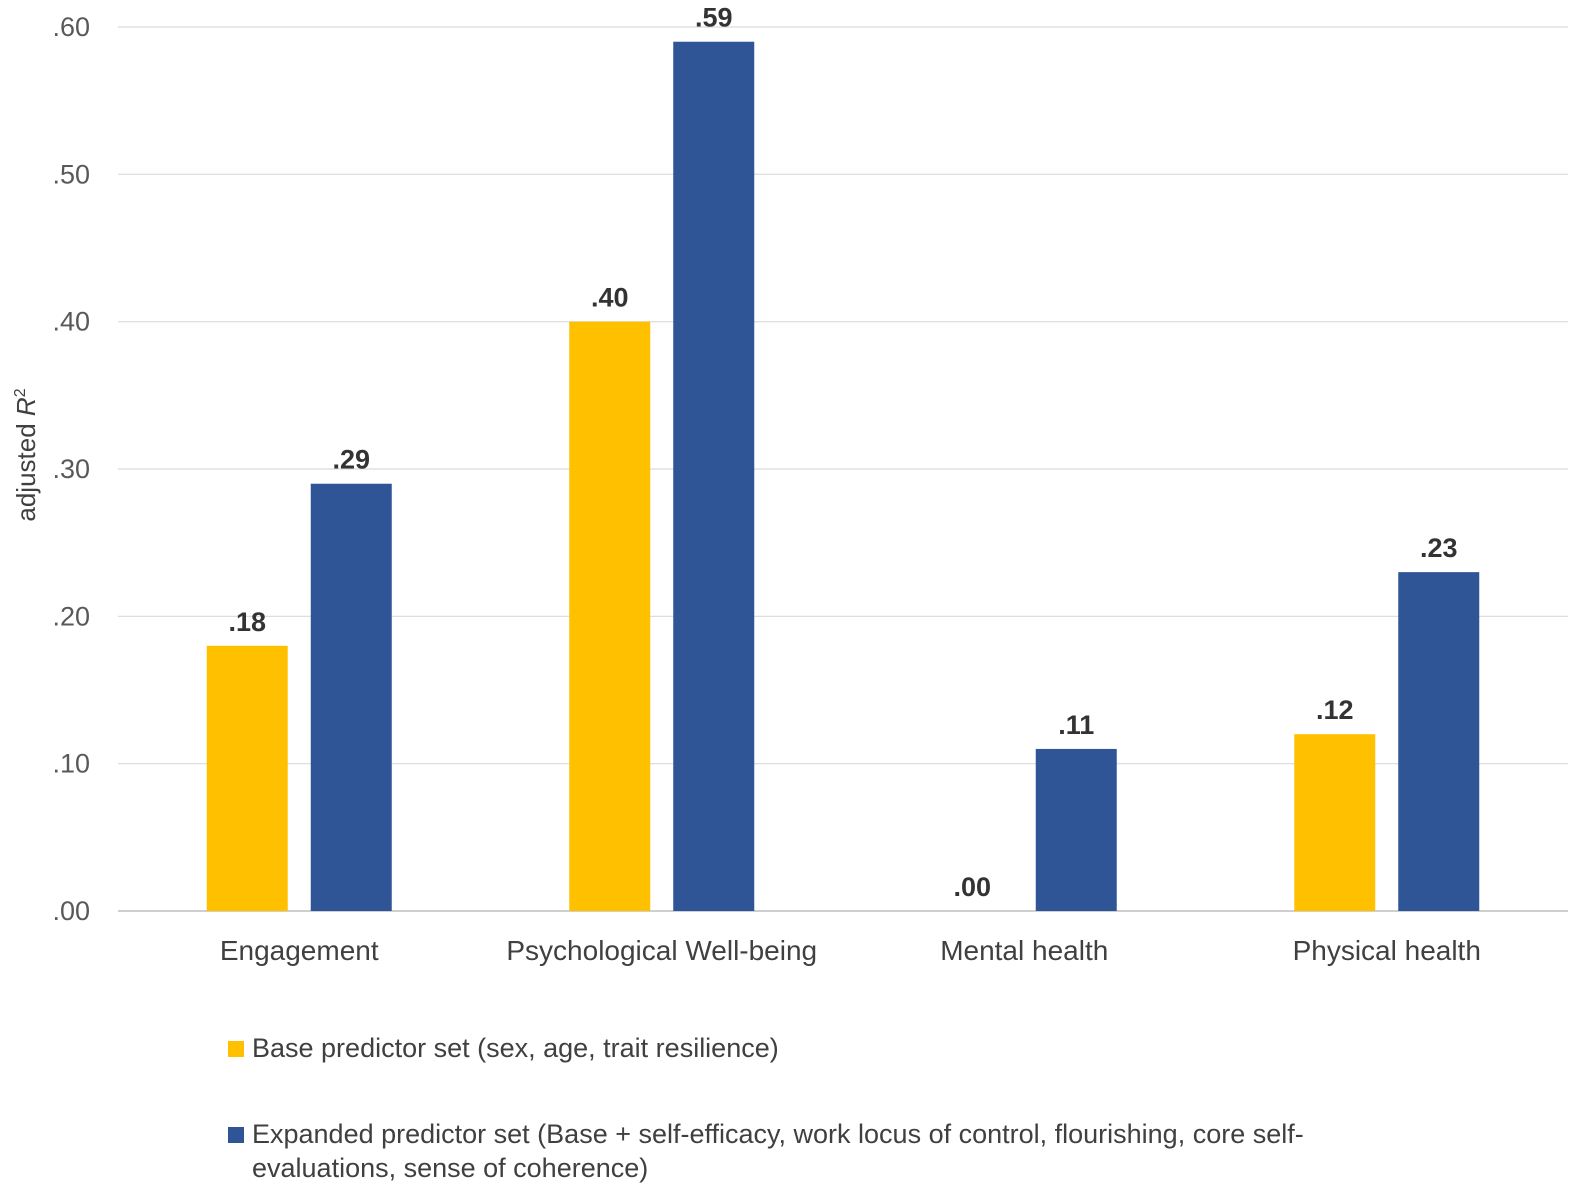  Describe the element at coordinates (71, 764) in the screenshot. I see `y-tick-label: .10` at that location.